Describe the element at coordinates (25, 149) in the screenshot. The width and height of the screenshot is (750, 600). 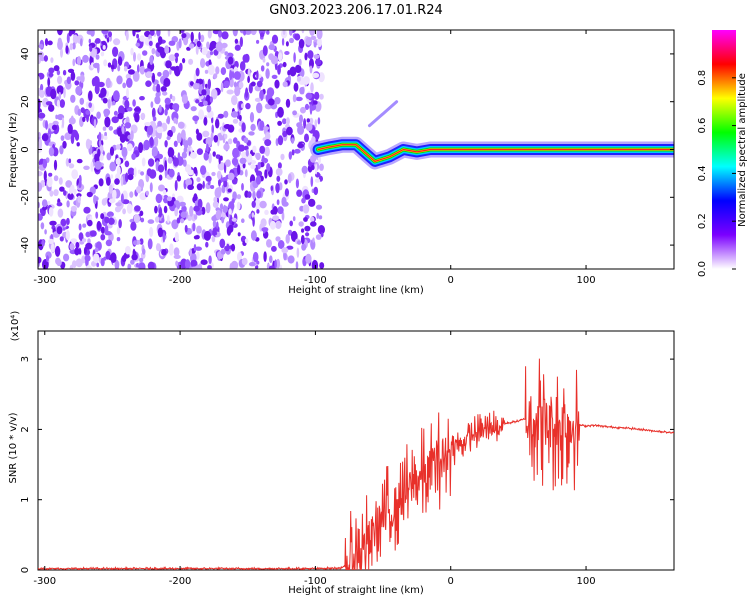
I see `y-tick-label: 0` at that location.